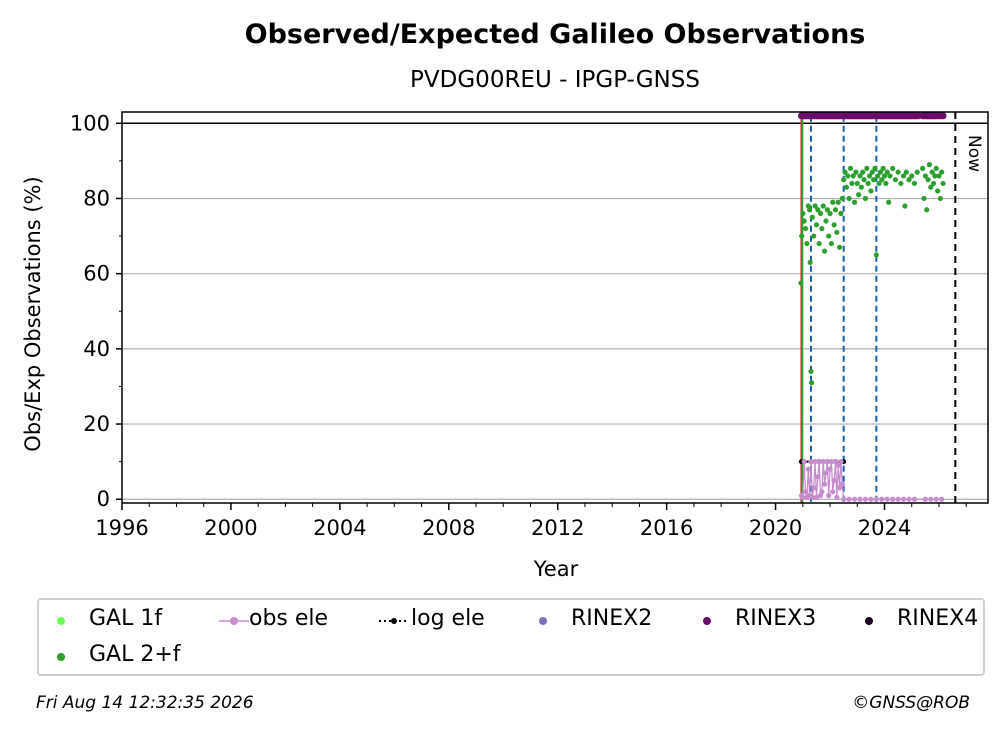 The height and width of the screenshot is (734, 1008). What do you see at coordinates (555, 34) in the screenshot?
I see `chart-title: Observed/Expected Galileo Observations` at bounding box center [555, 34].